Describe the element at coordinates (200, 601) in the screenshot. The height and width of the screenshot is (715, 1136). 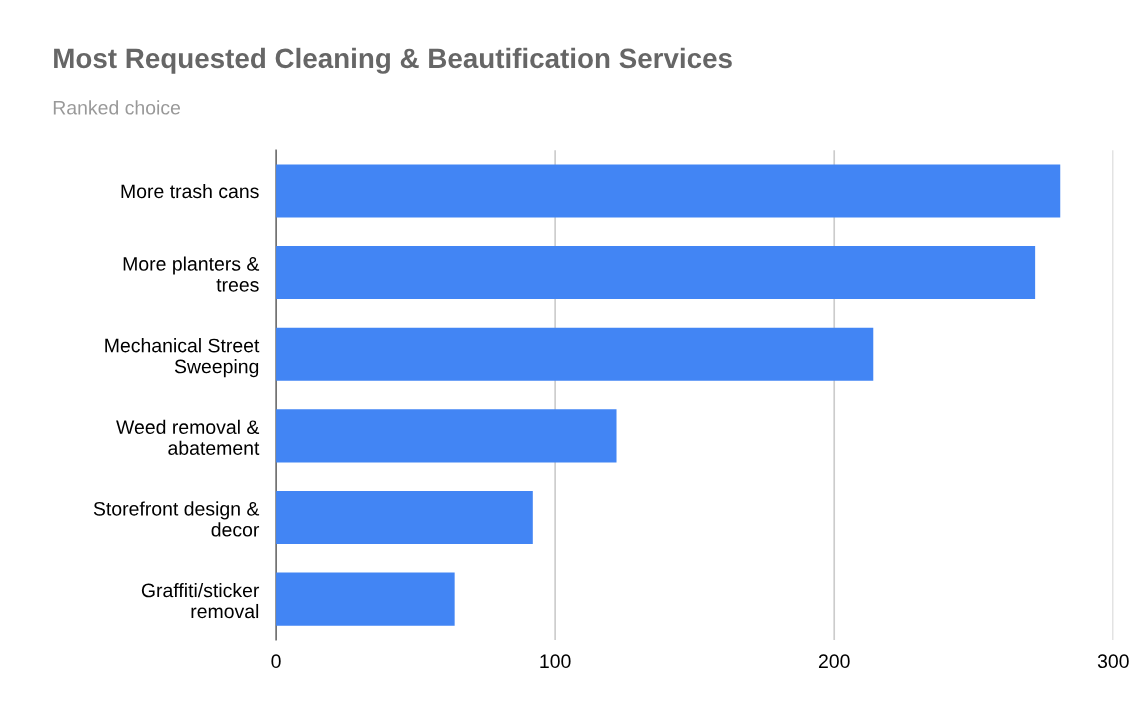
I see `y-tick-label: Graffiti/sticker removal` at that location.